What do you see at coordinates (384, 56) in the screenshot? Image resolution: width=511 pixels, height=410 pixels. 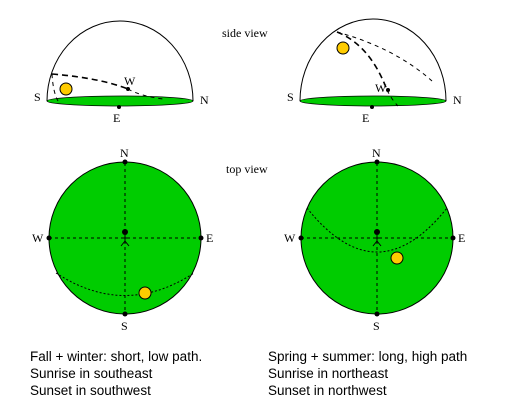 I see `sun-path-arc` at bounding box center [384, 56].